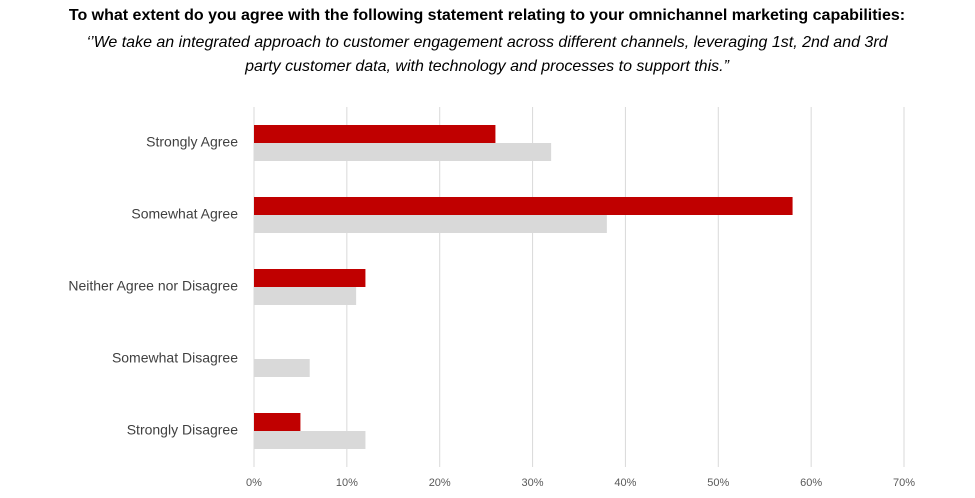 The width and height of the screenshot is (975, 498). I want to click on x-tick-label: 70%, so click(904, 483).